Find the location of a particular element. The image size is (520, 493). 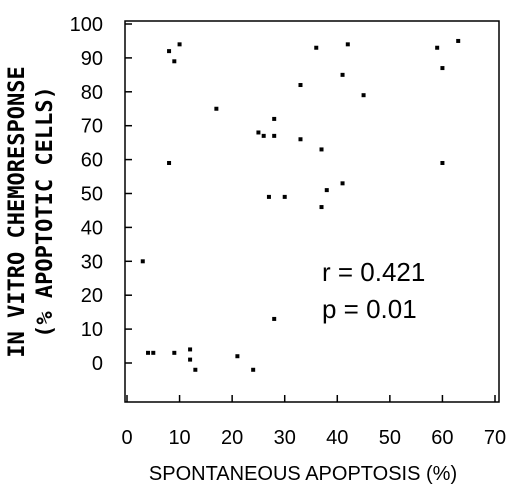

x-tick-label: 60 is located at coordinates (442, 438).